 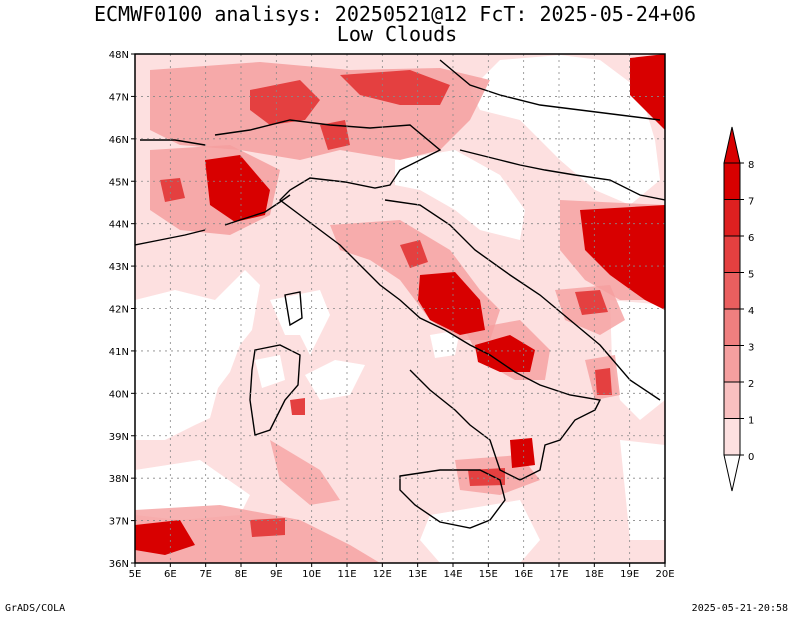 What do you see at coordinates (119, 522) in the screenshot?
I see `y-tick-label: 37N` at bounding box center [119, 522].